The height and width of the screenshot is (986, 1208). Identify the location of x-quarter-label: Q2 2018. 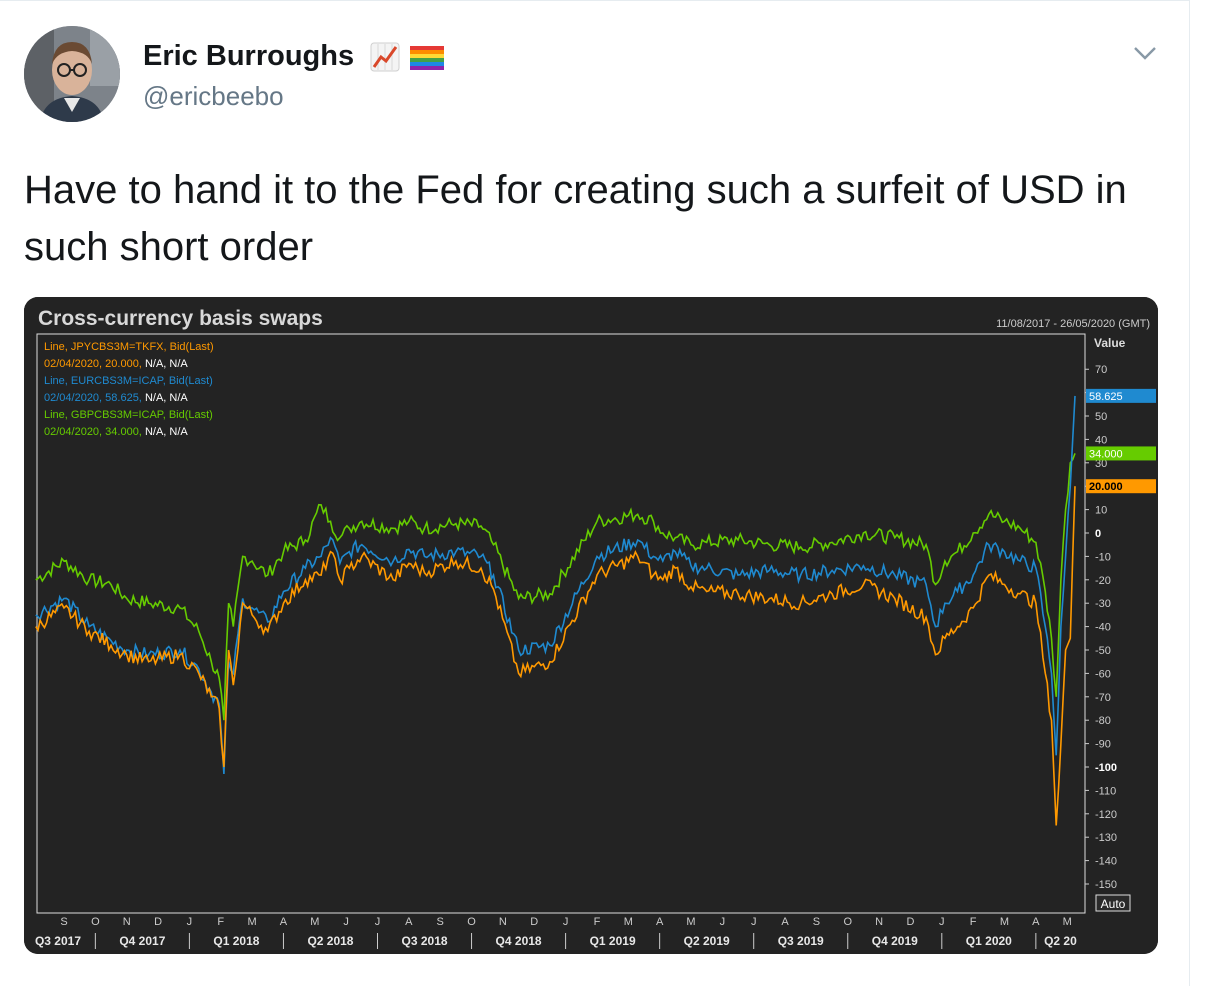
(330, 941).